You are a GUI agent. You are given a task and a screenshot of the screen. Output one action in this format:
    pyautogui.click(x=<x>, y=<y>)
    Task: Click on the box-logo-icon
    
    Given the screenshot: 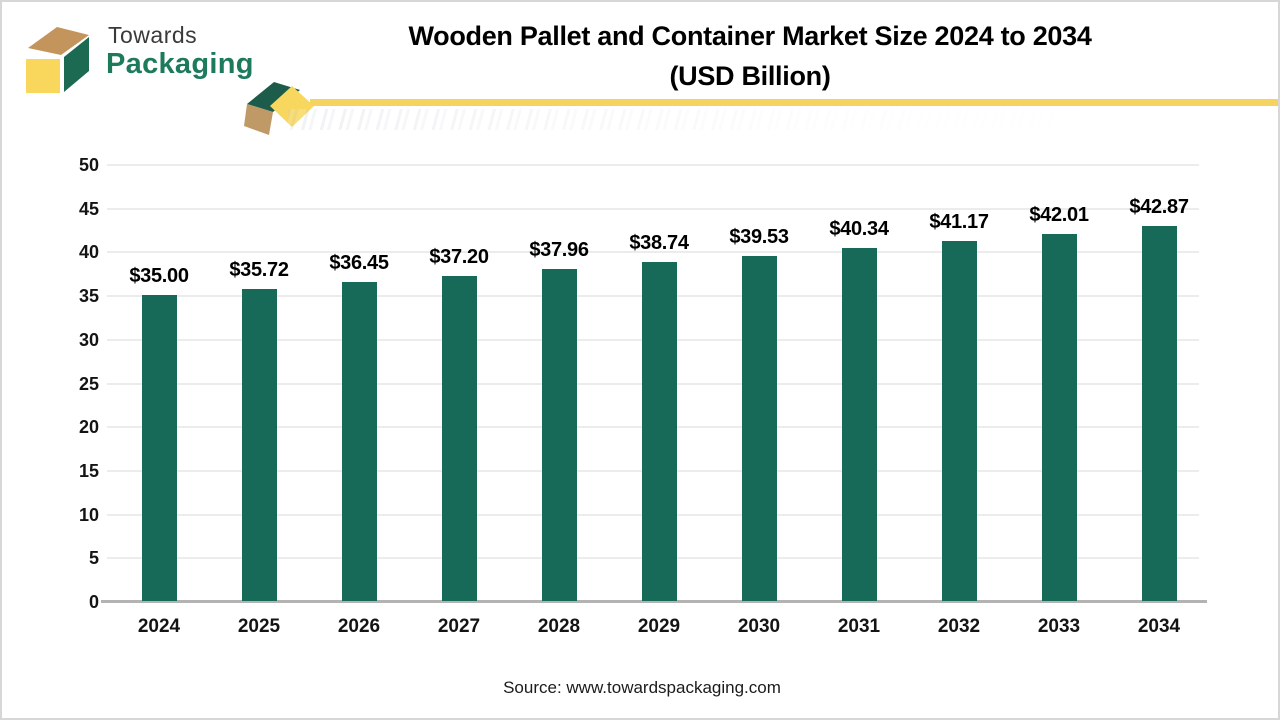 What is the action you would take?
    pyautogui.click(x=57, y=60)
    